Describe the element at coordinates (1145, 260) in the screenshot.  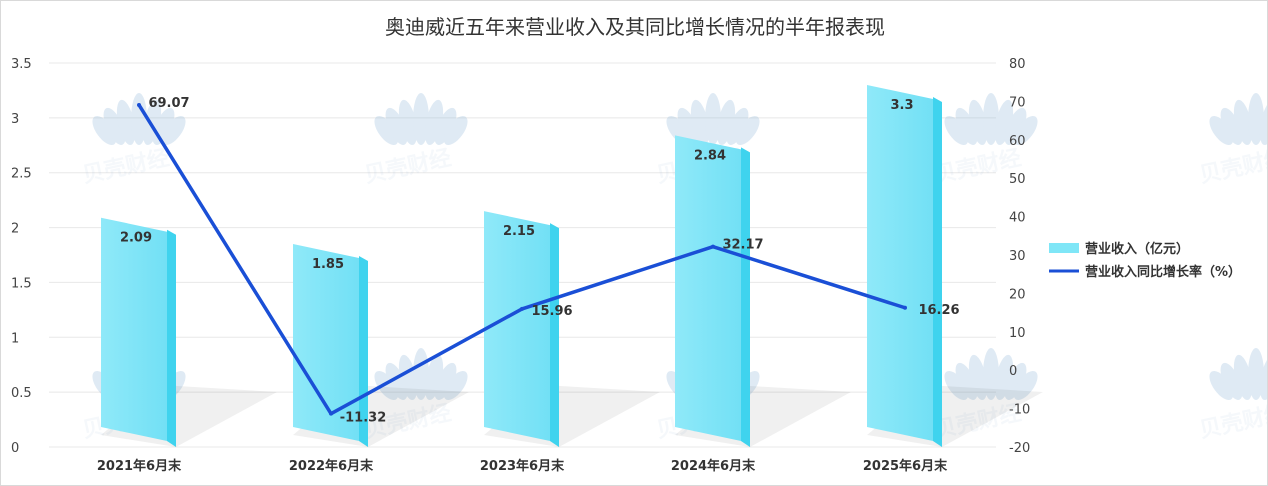
I see `legend: 营业收入（亿元） 营业收入同比增长率（%）` at that location.